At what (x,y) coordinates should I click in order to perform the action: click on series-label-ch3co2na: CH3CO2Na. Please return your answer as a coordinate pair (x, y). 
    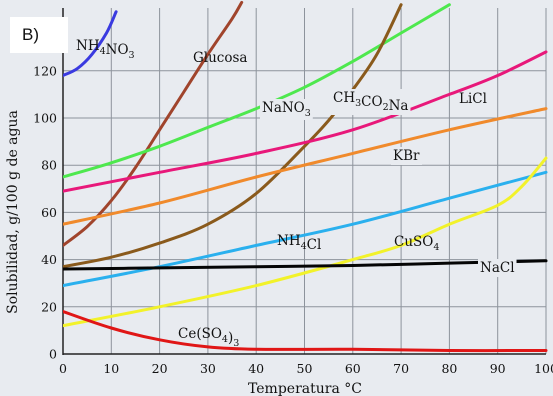
    Looking at the image, I should click on (370, 102).